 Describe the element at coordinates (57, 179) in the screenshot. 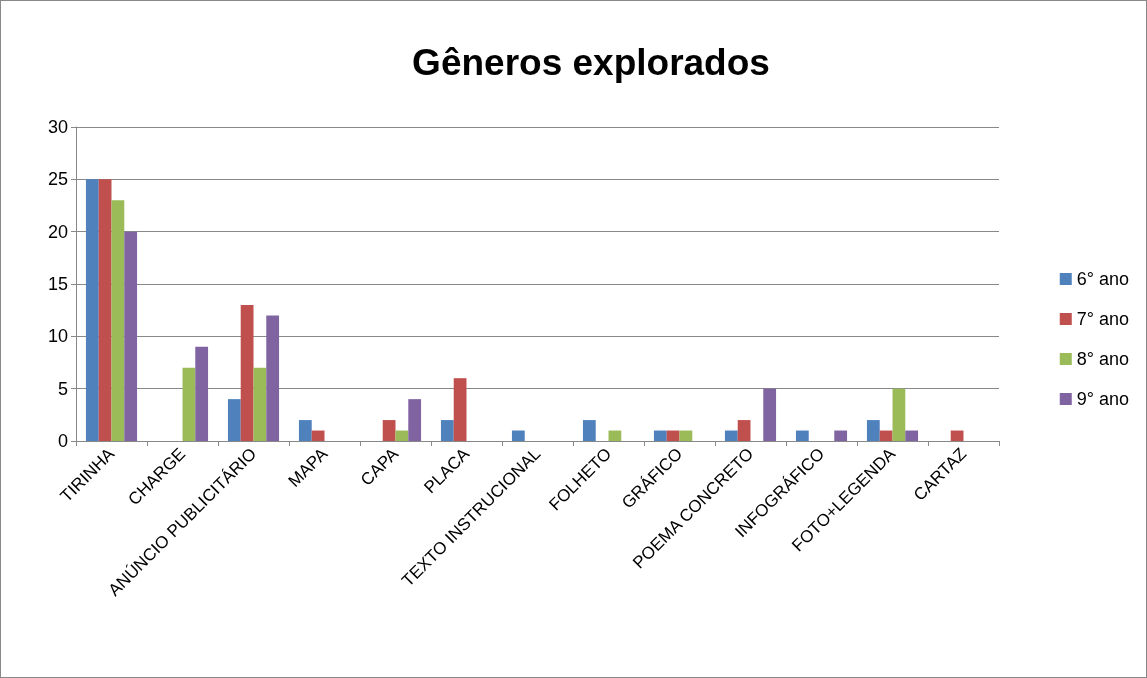

I see `y-tick-label: 25` at that location.